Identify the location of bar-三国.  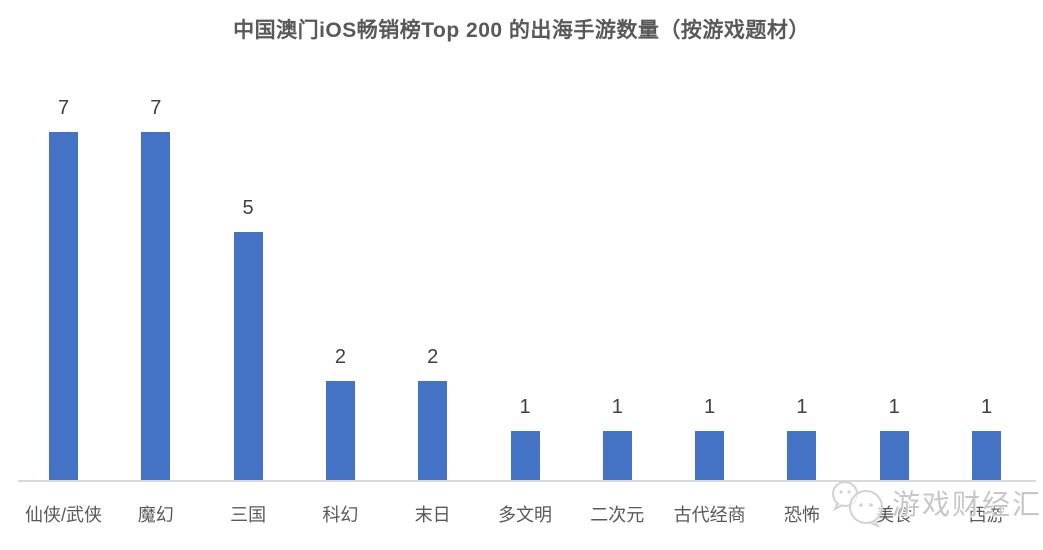
(248, 356).